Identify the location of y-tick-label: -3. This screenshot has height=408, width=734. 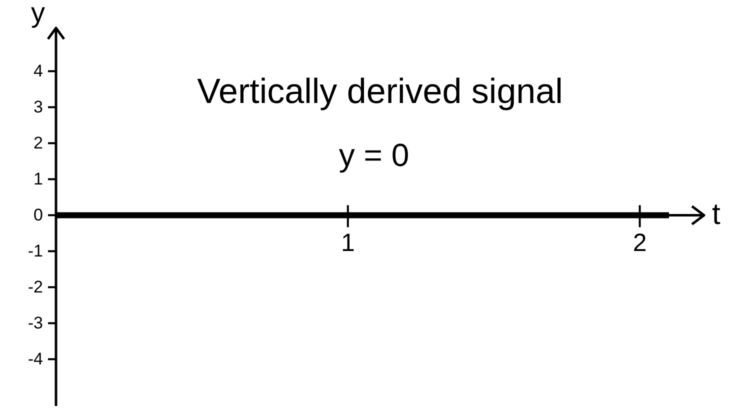
(35, 323).